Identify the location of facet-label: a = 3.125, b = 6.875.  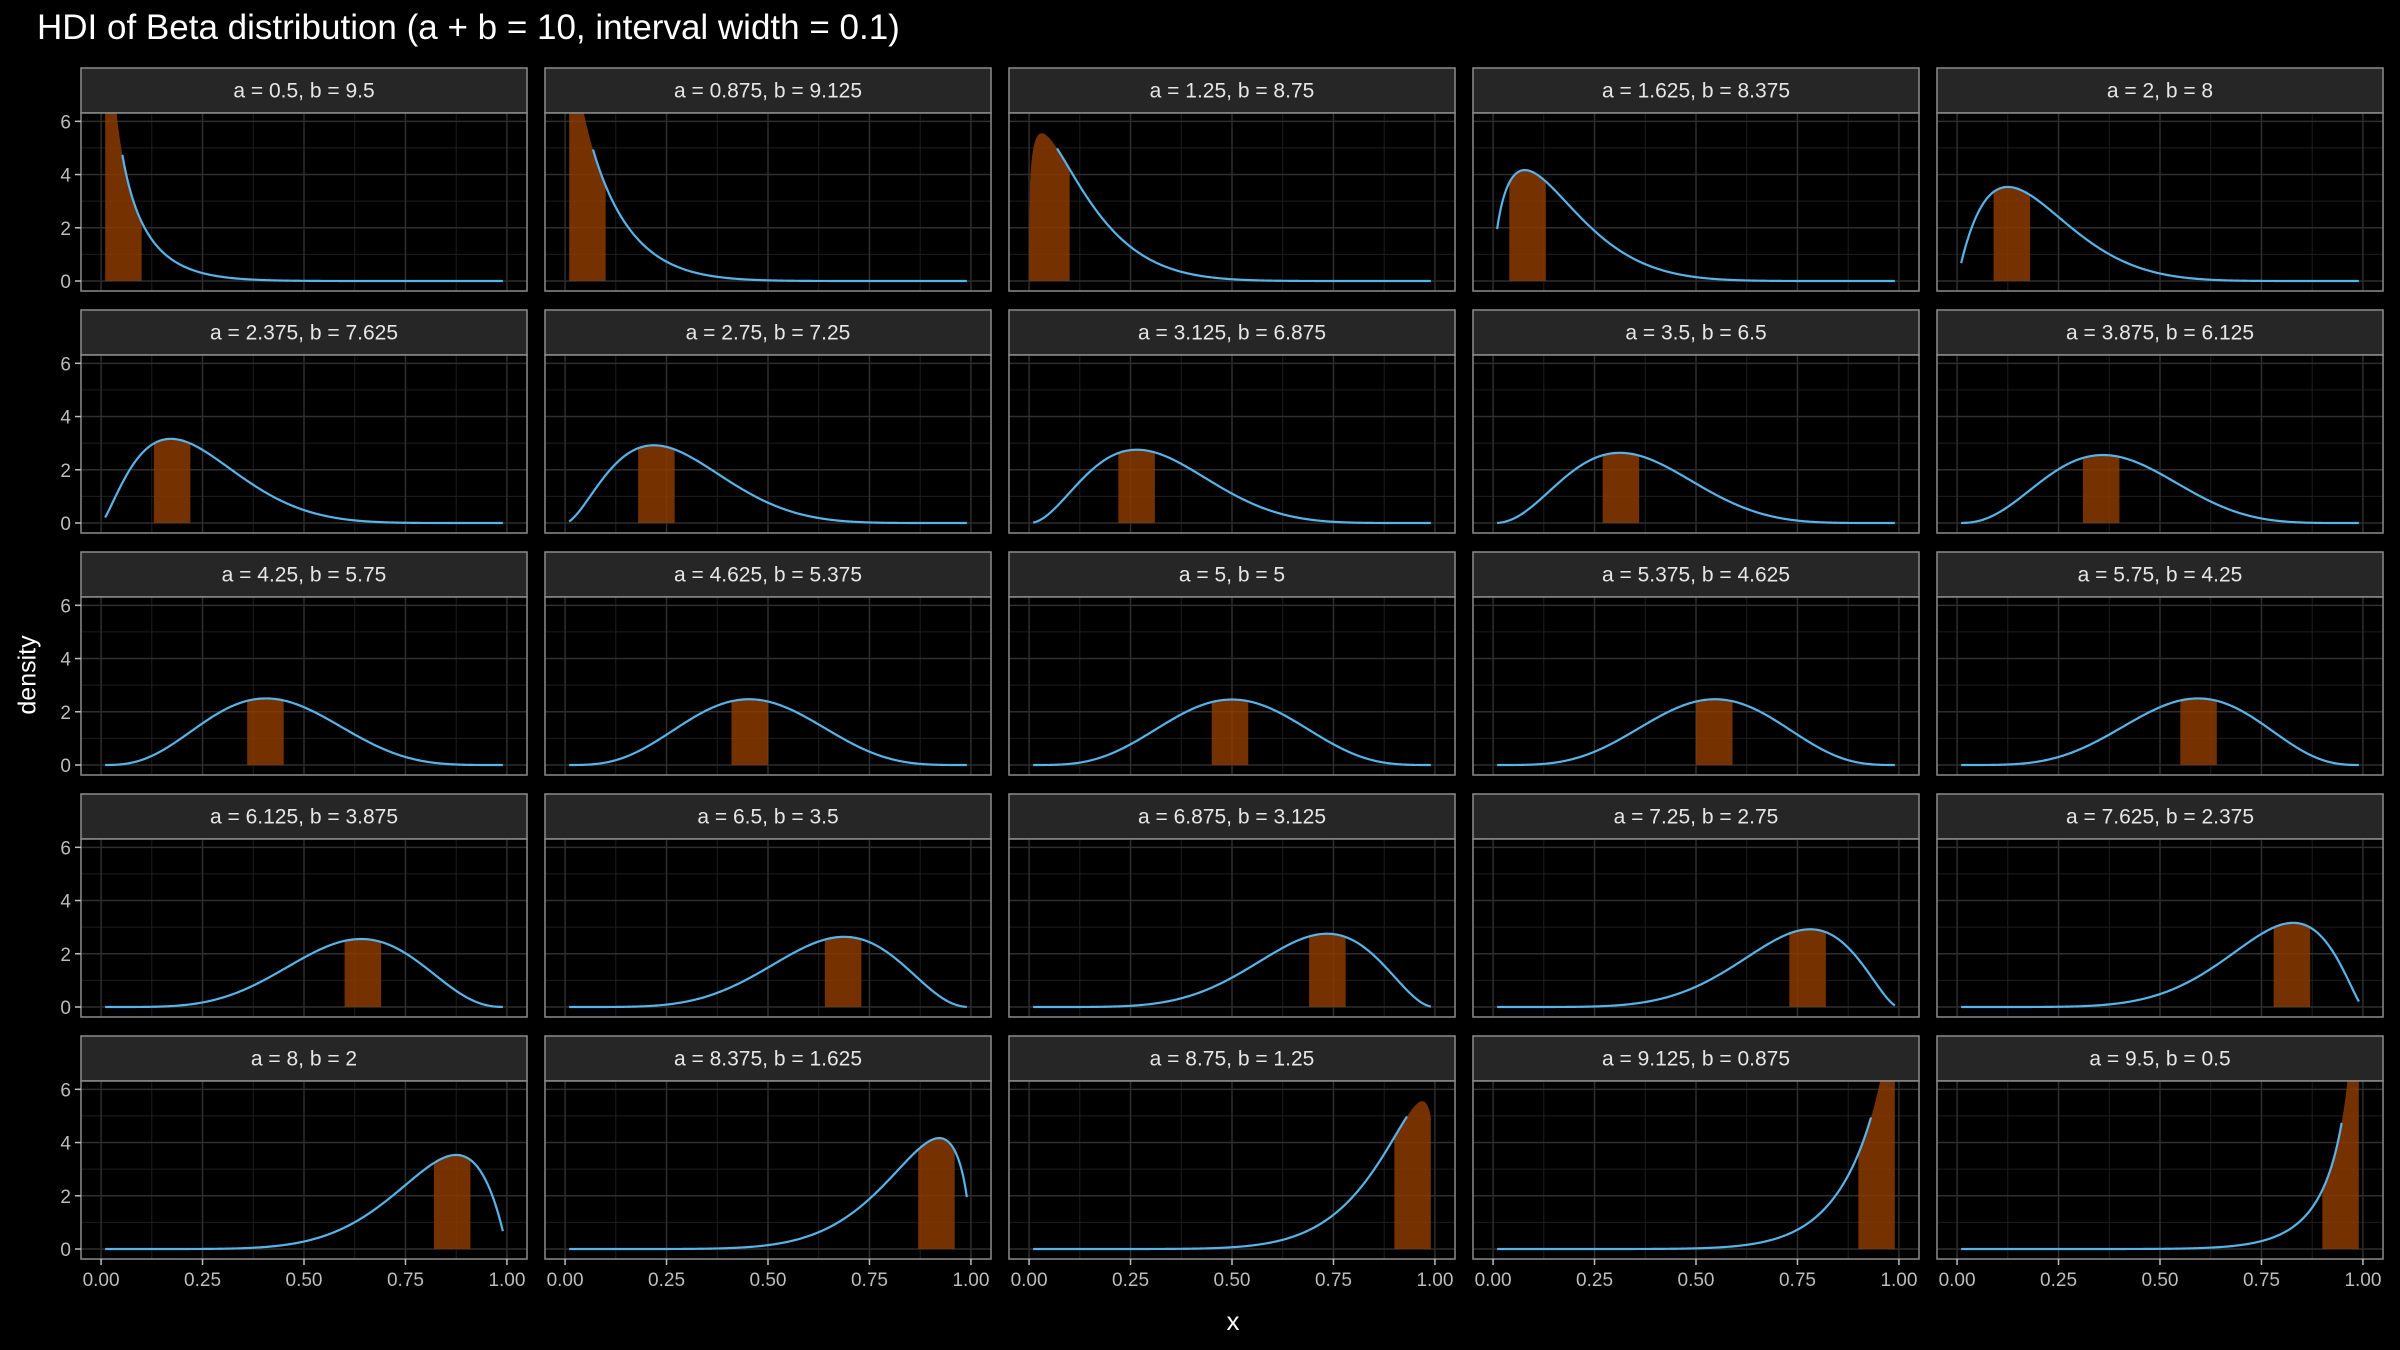
(1232, 333).